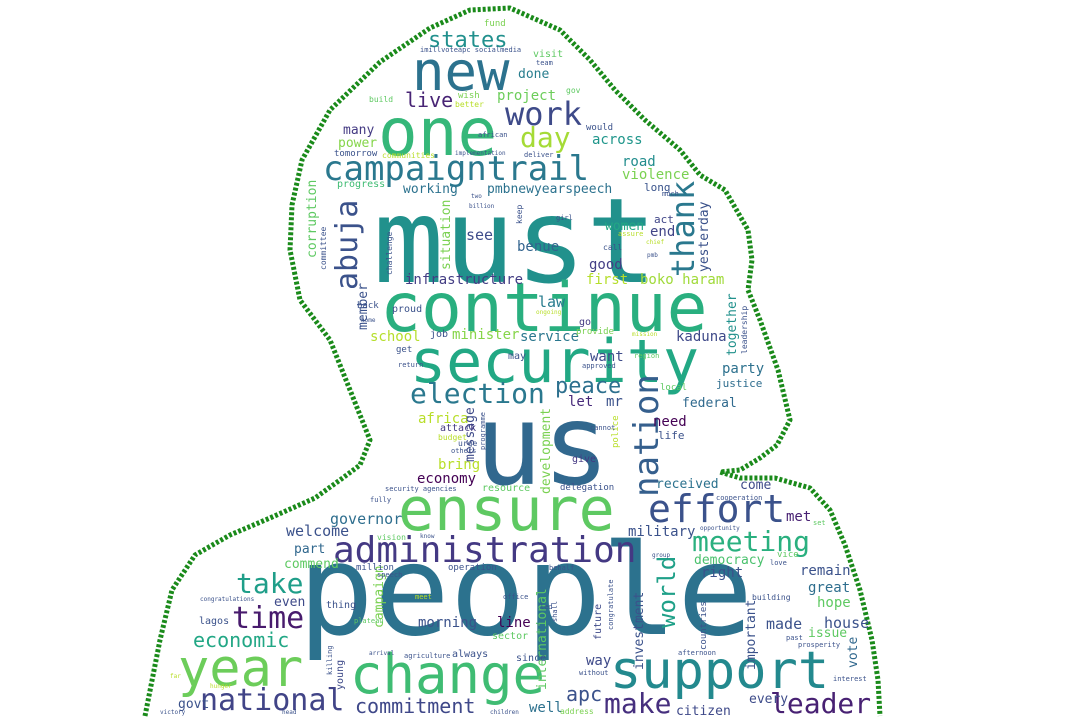 The image size is (1080, 720). What do you see at coordinates (381, 500) in the screenshot?
I see `word-fully: fully` at bounding box center [381, 500].